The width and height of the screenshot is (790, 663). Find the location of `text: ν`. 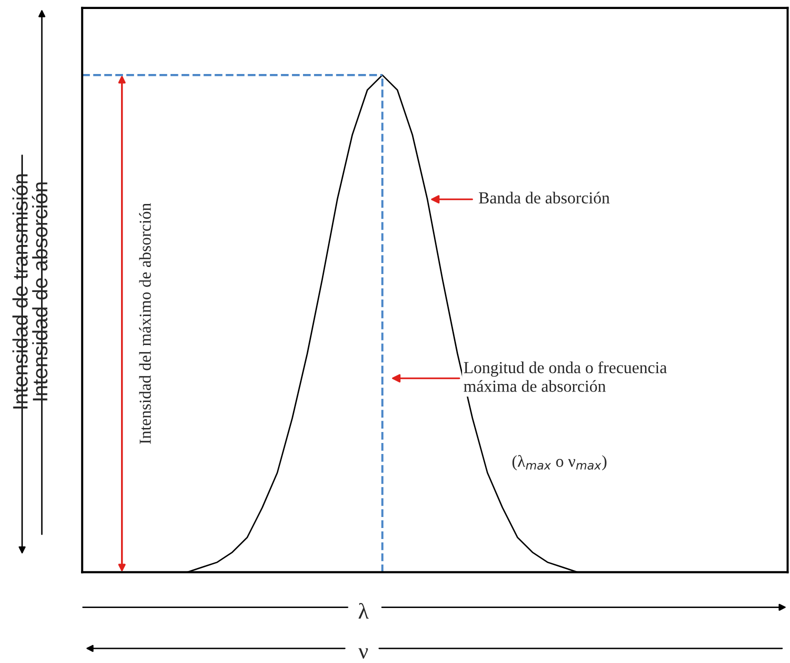

text: ν is located at coordinates (363, 653).